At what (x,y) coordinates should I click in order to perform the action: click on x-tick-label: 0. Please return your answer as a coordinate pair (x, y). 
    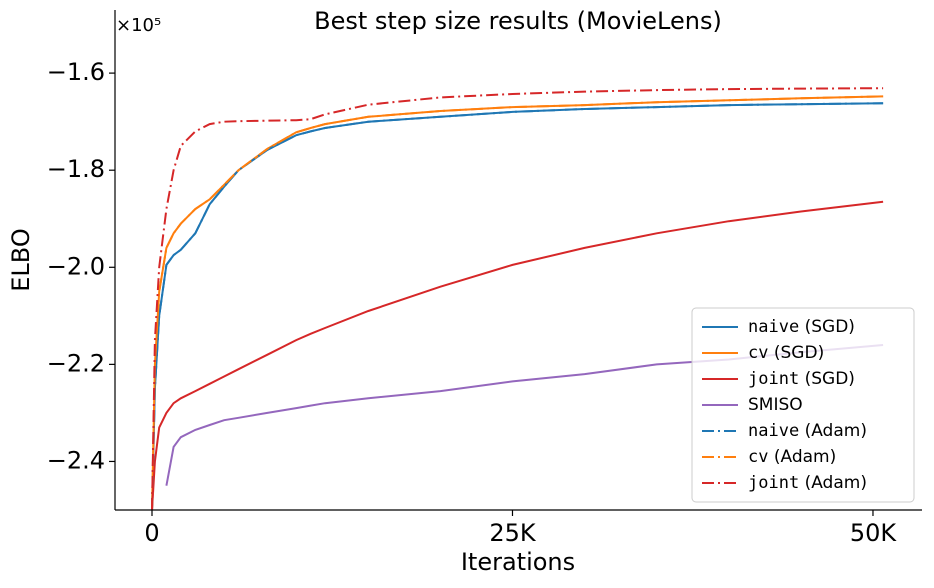
    Looking at the image, I should click on (151, 533).